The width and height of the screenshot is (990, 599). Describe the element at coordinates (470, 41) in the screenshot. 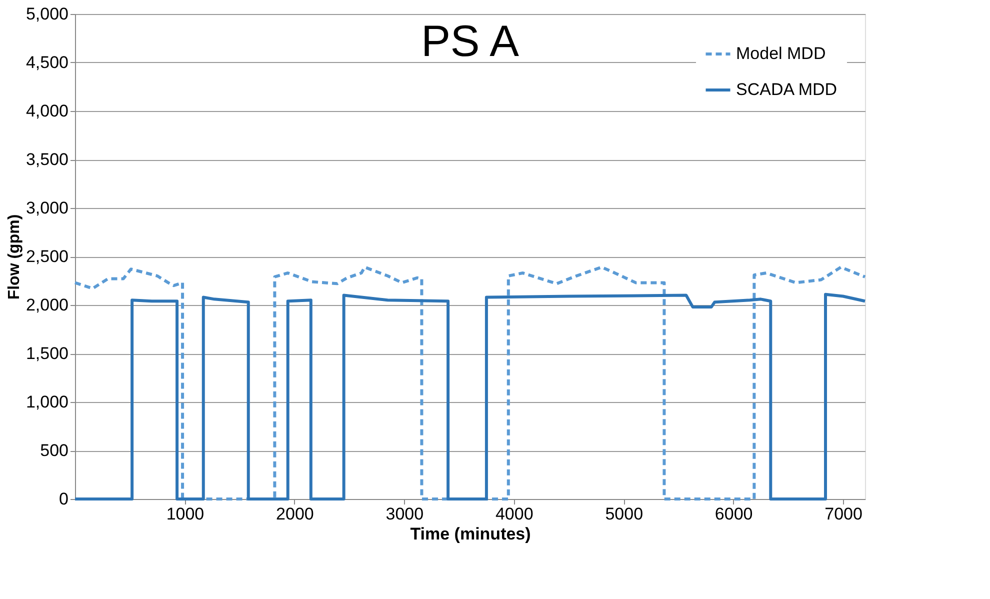

I see `chart-title: PS A` at that location.